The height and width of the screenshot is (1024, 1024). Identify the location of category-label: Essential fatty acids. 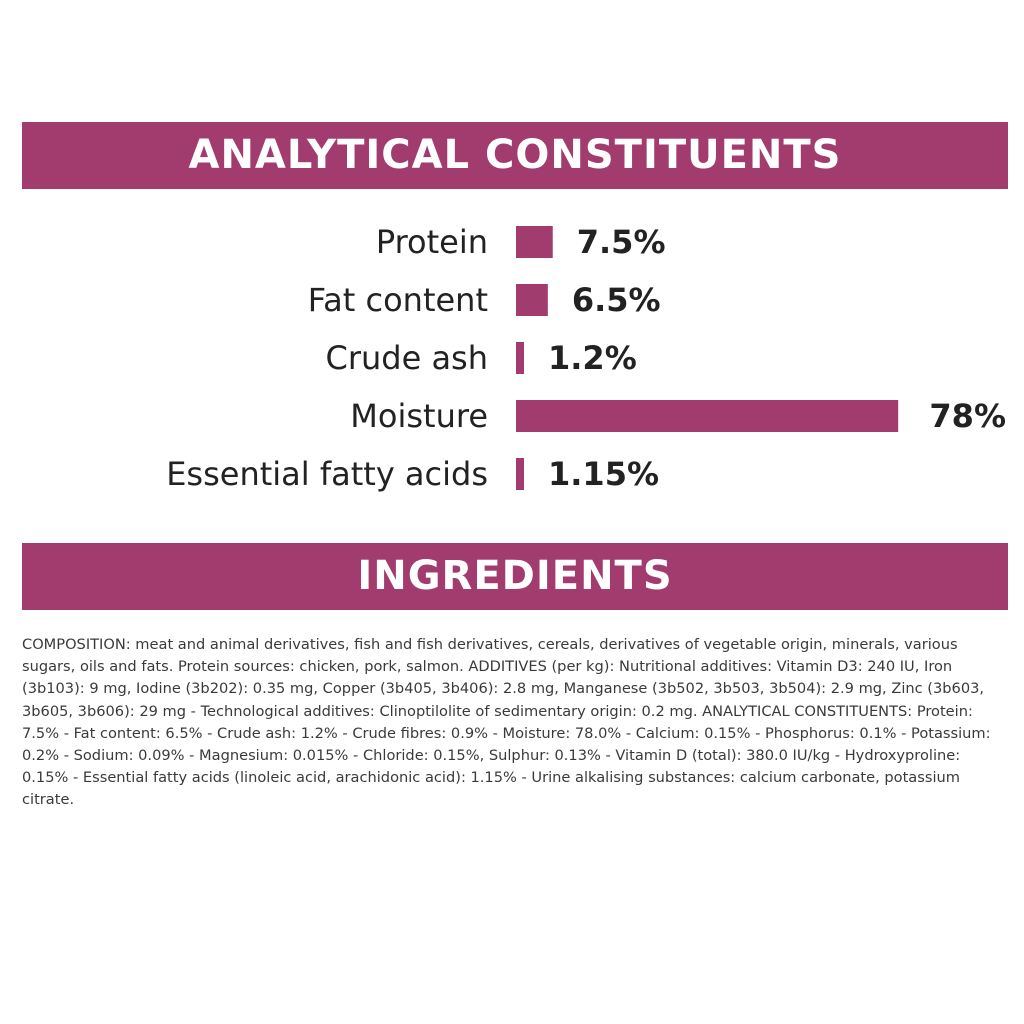
(327, 474).